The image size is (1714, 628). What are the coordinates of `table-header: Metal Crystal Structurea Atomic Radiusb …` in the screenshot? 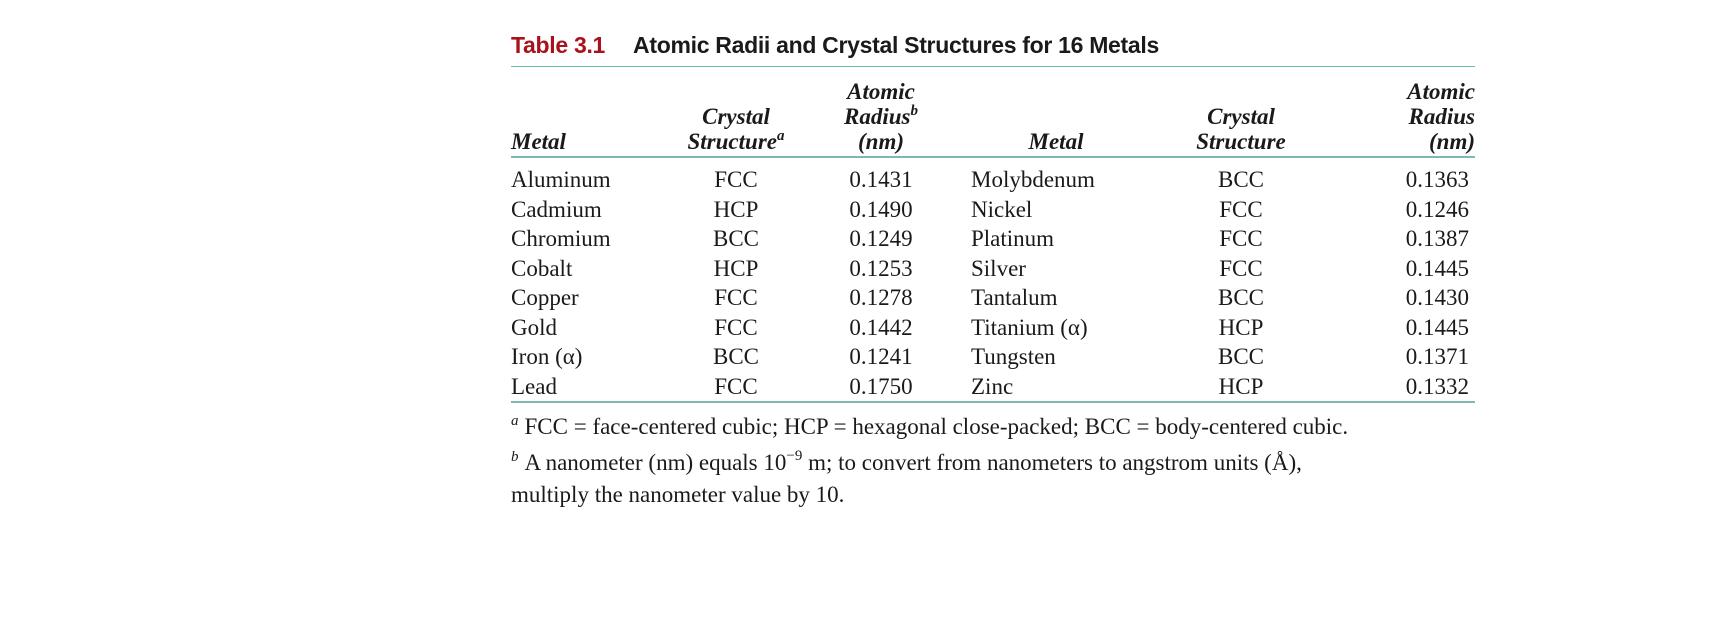 It's located at (993, 112).